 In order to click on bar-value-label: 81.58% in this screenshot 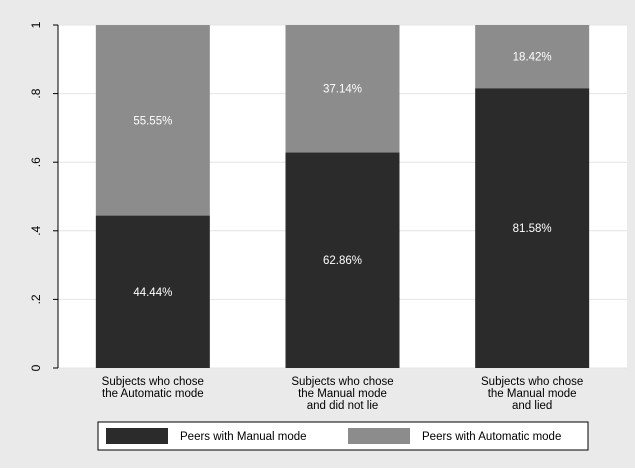, I will do `click(532, 229)`.